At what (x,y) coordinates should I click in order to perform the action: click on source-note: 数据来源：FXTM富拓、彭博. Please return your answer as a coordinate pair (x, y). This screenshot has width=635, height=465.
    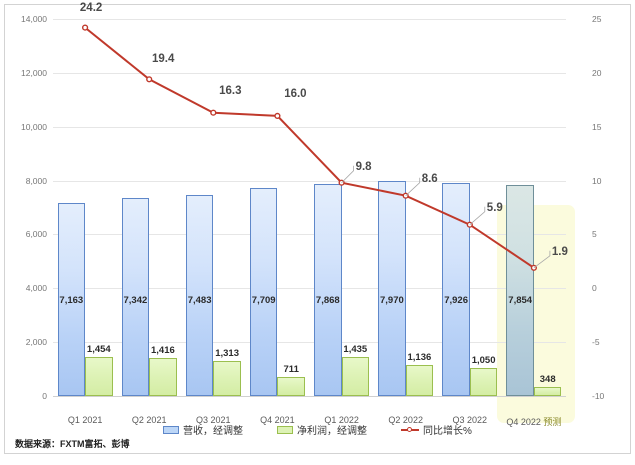
    Looking at the image, I should click on (72, 444).